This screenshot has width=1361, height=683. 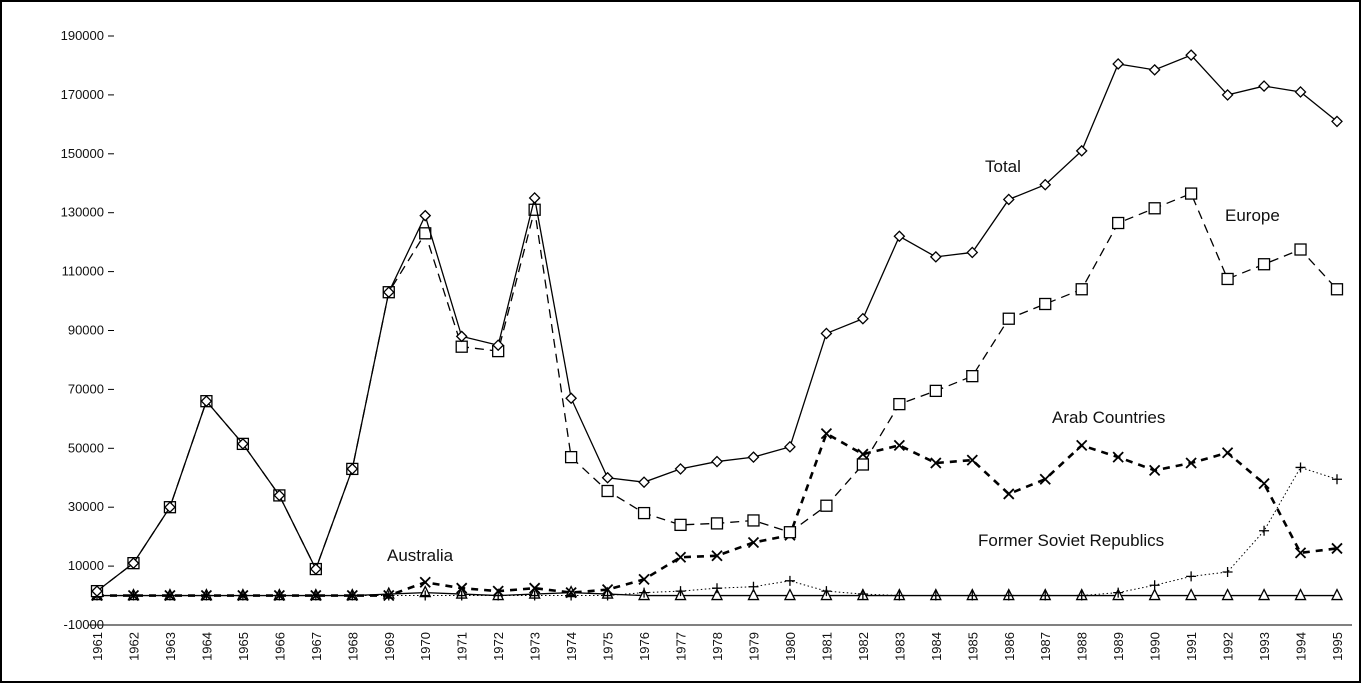 What do you see at coordinates (972, 646) in the screenshot?
I see `x-tick-label: 1985` at bounding box center [972, 646].